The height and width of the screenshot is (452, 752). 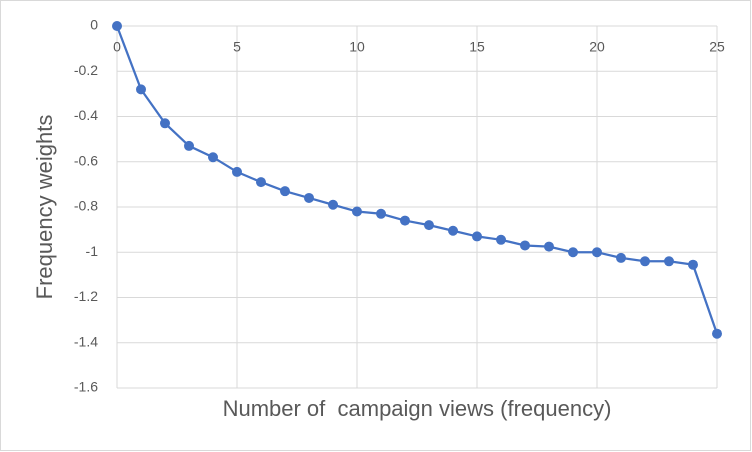 I want to click on y-tick-label: -0.2, so click(x=86, y=70).